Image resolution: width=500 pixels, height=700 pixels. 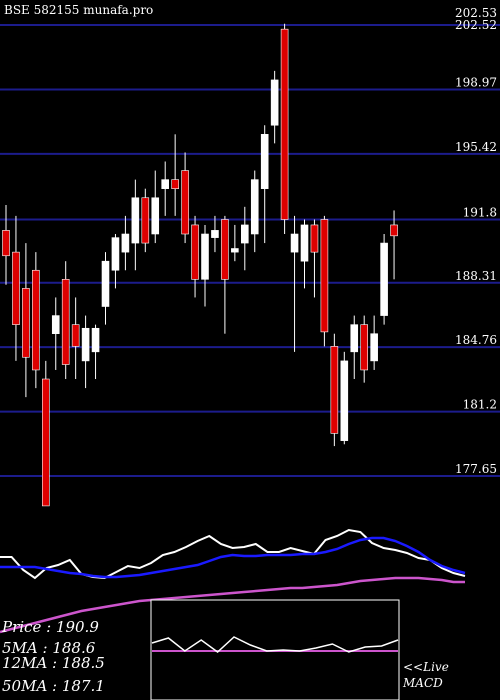 What do you see at coordinates (50, 627) in the screenshot?
I see `price-stat: Price : 190.9` at bounding box center [50, 627].